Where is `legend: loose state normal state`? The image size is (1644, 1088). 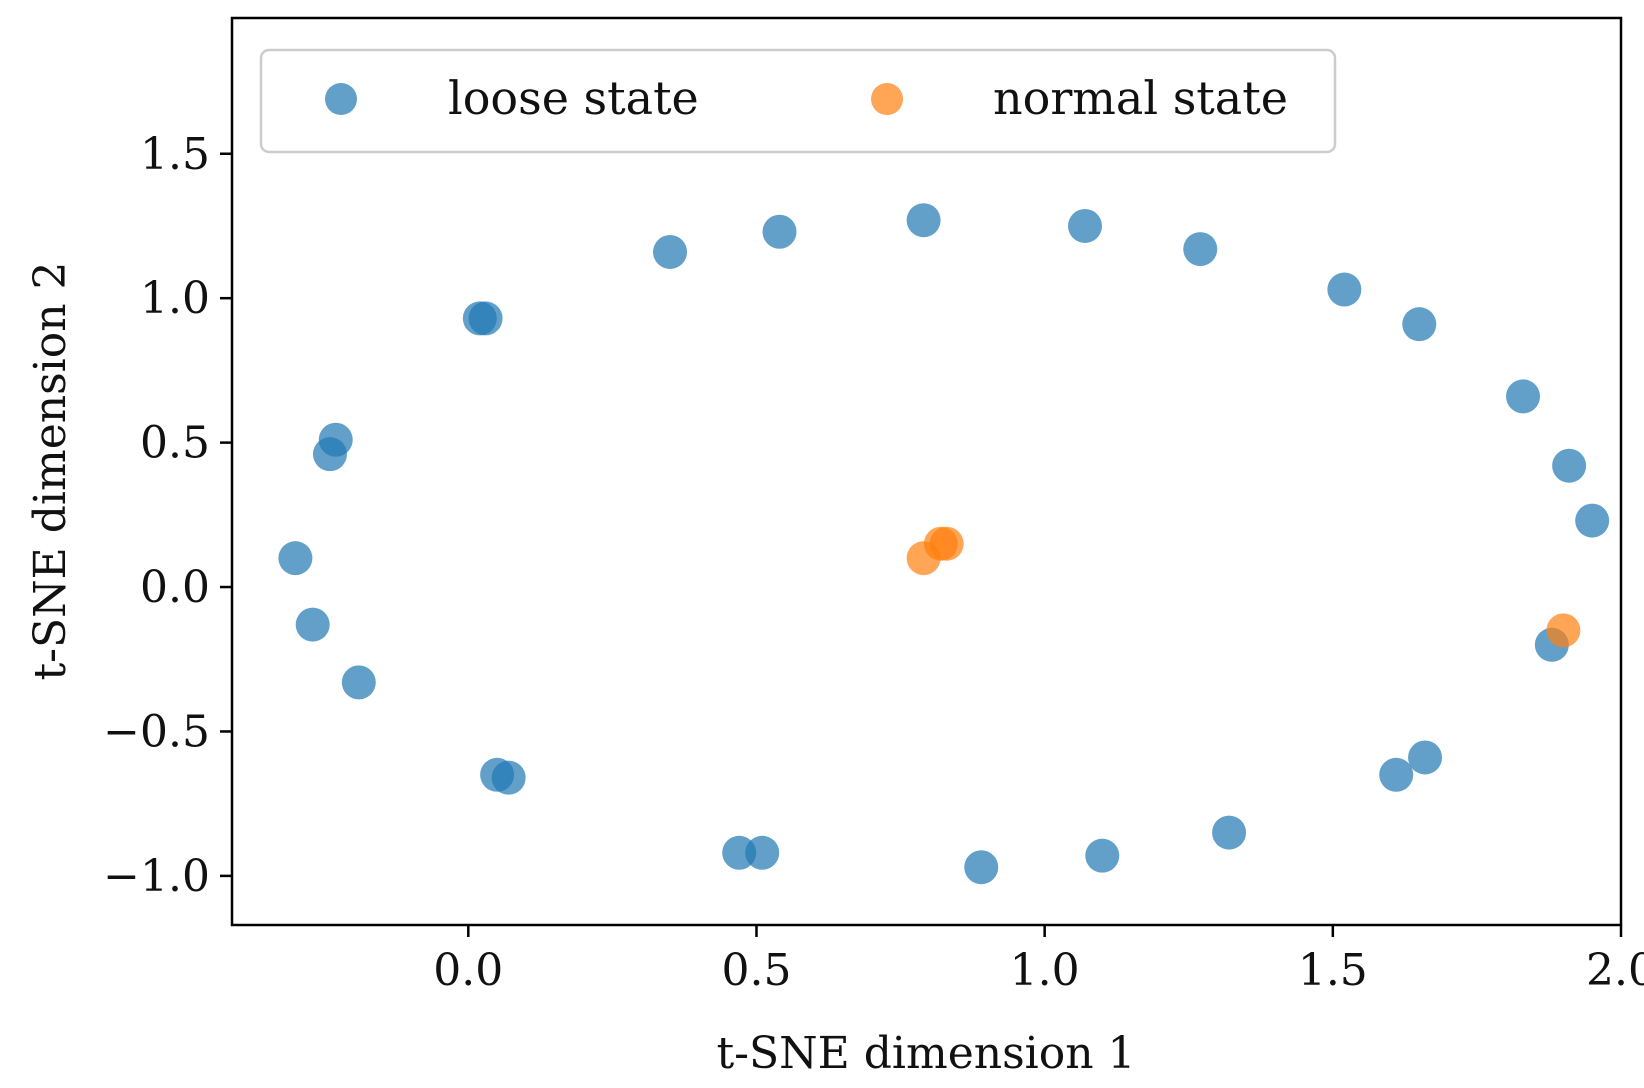 legend: loose state normal state is located at coordinates (798, 101).